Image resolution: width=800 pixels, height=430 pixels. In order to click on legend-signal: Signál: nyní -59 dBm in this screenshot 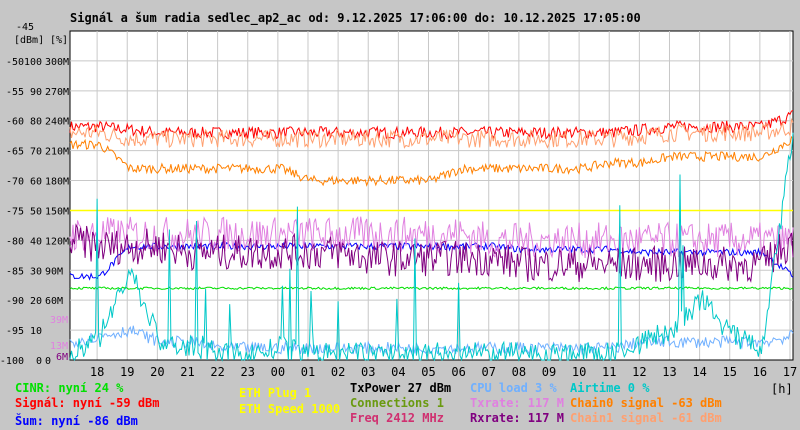, I will do `click(87, 403)`.